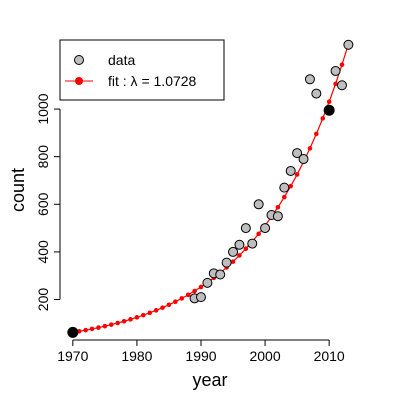  Describe the element at coordinates (43, 108) in the screenshot. I see `y-tick-label: 1000` at that location.